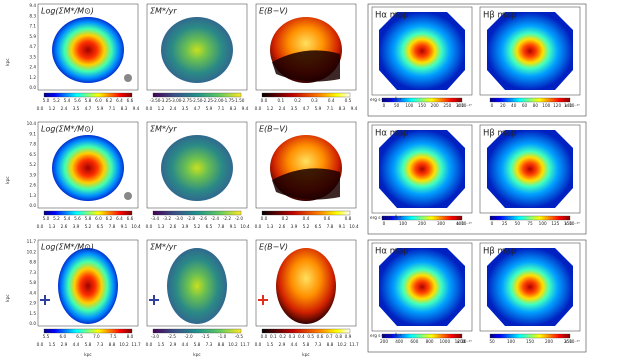 The height and width of the screenshot is (360, 640). I want to click on y-tick-label: 0.0, so click(32, 87).